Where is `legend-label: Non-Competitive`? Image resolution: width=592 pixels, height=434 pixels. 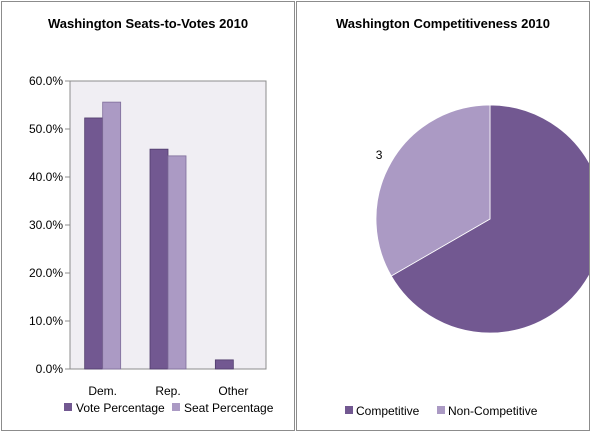 legend-label: Non-Competitive is located at coordinates (493, 411).